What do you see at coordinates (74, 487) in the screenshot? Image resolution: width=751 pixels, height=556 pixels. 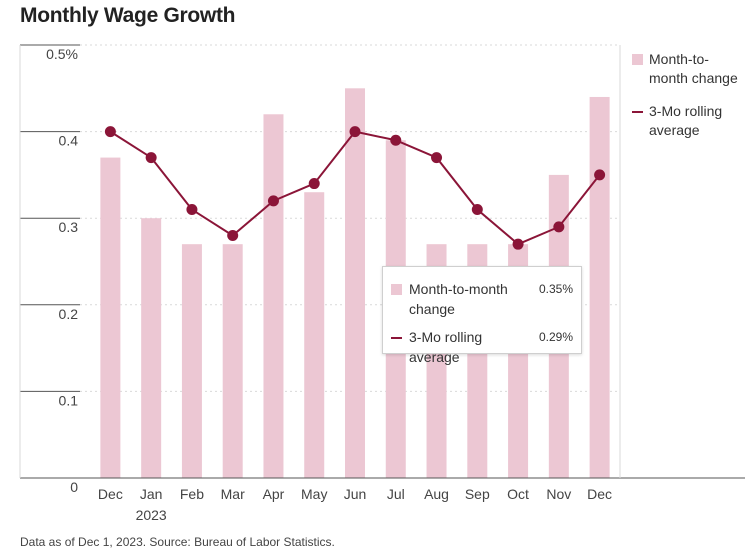 I see `y-tick-label: 0` at bounding box center [74, 487].